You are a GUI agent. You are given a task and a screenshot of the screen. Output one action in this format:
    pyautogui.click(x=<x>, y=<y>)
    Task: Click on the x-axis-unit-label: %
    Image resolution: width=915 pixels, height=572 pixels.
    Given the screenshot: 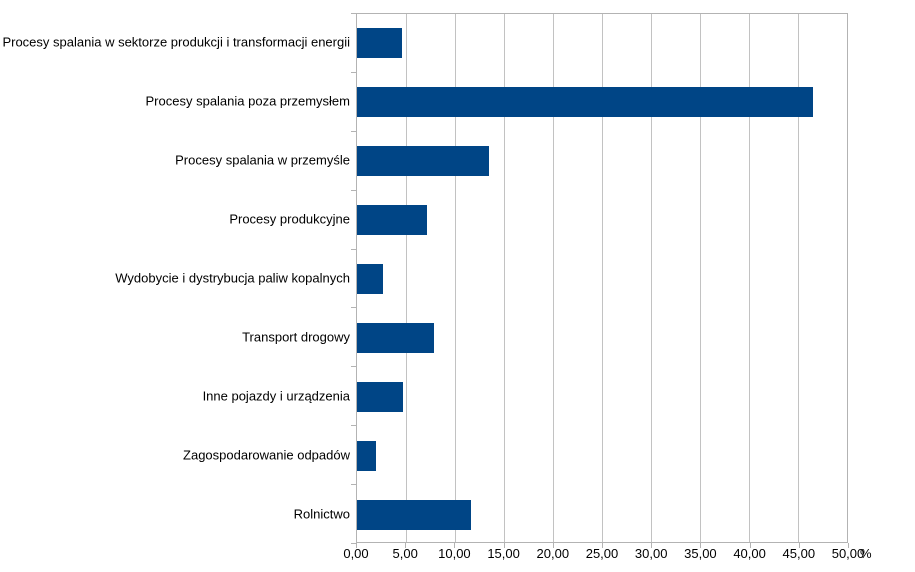 What is the action you would take?
    pyautogui.click(x=866, y=553)
    